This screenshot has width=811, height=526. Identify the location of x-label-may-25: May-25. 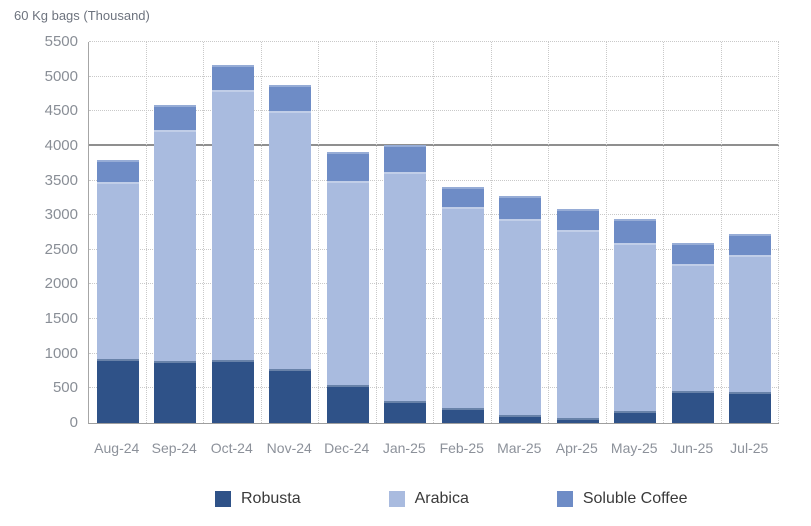
(634, 448).